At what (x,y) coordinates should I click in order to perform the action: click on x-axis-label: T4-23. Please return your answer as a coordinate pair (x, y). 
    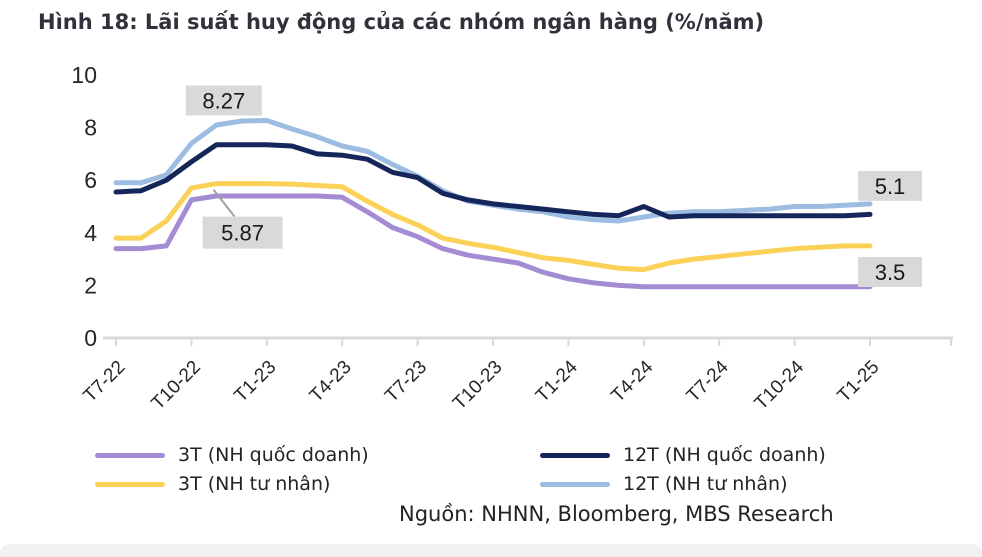
    Looking at the image, I should click on (331, 382).